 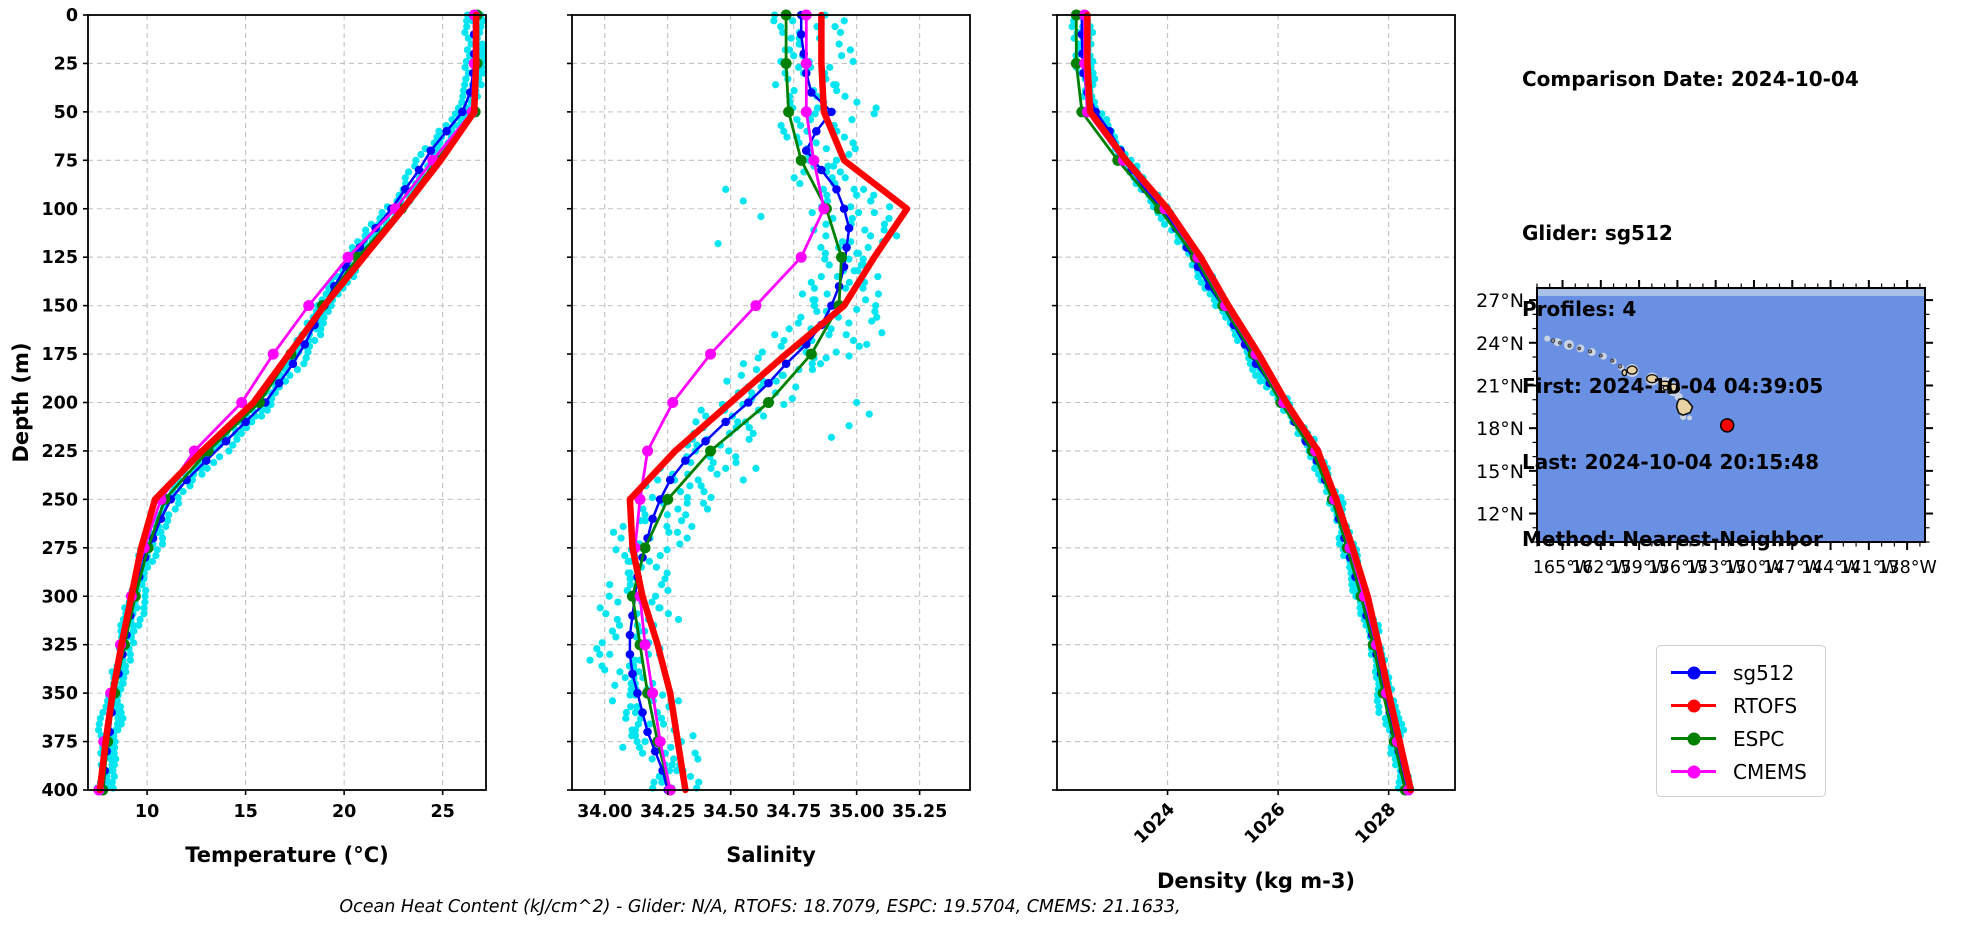 I want to click on svg-text: 18°N, so click(x=1500, y=429).